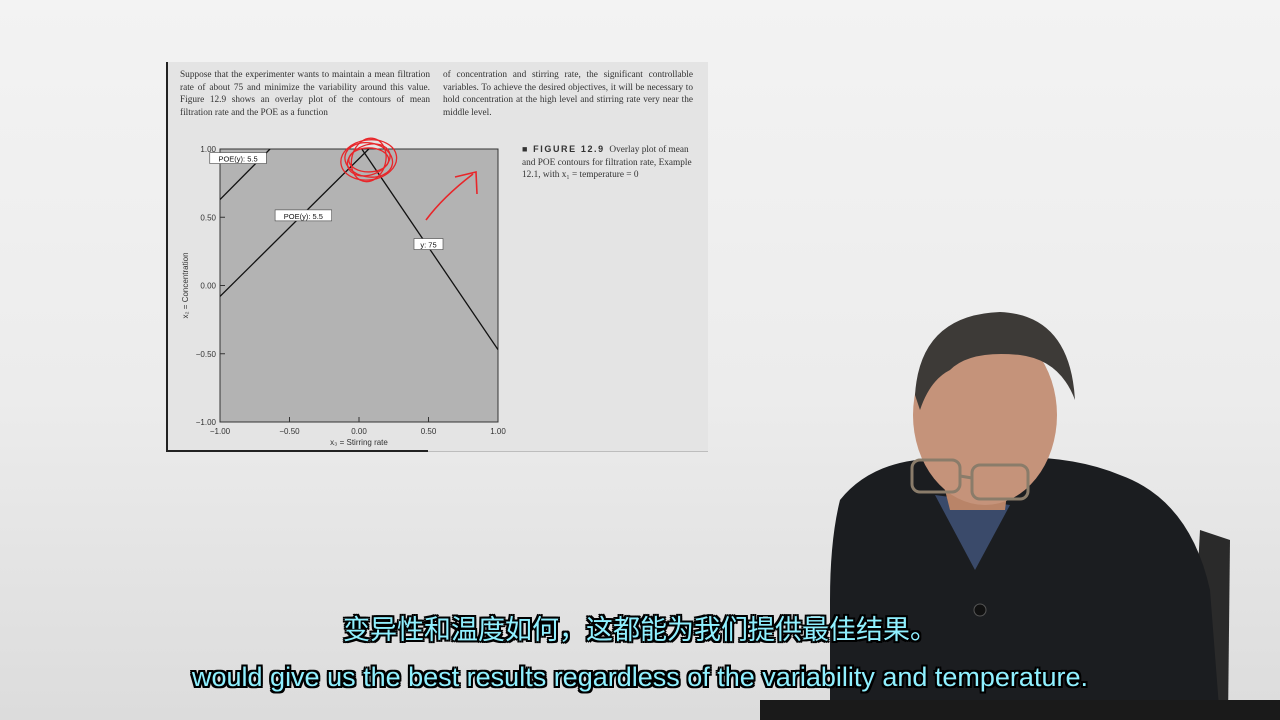  I want to click on presenter-sweater, so click(1025, 588).